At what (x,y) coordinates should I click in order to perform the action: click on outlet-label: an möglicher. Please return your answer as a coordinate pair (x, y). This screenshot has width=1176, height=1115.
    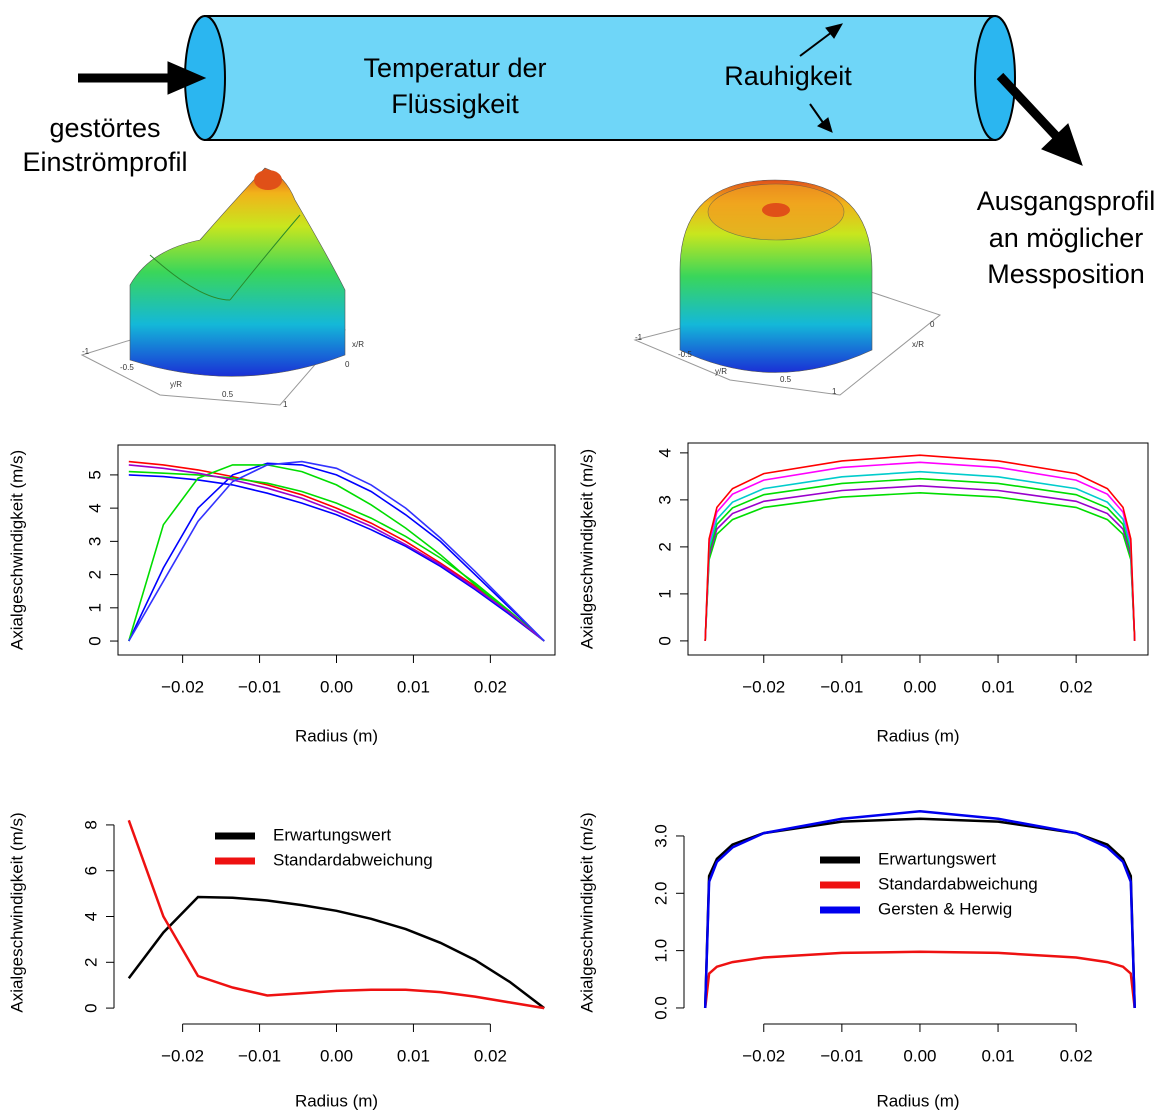
    Looking at the image, I should click on (1066, 238).